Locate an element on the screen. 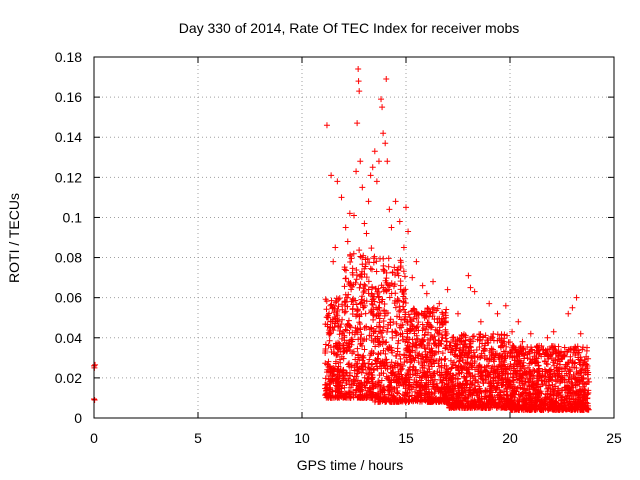 The width and height of the screenshot is (640, 480). x-tick-label: 20 is located at coordinates (510, 438).